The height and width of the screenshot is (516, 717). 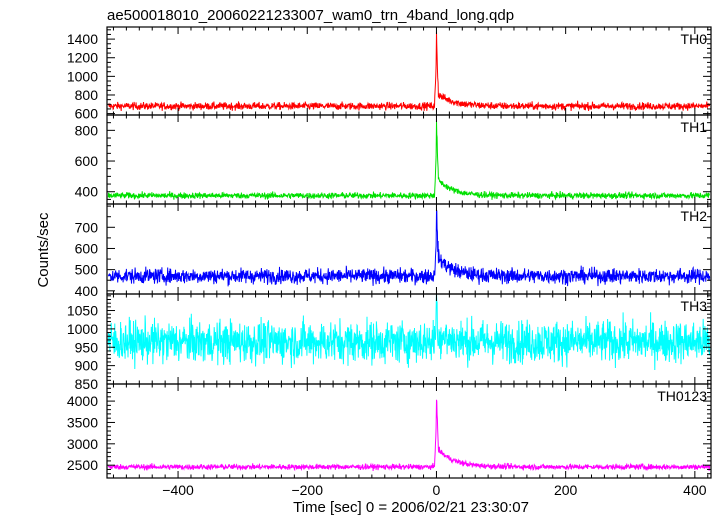 I want to click on y-tick-label: 2500, so click(x=82, y=465).